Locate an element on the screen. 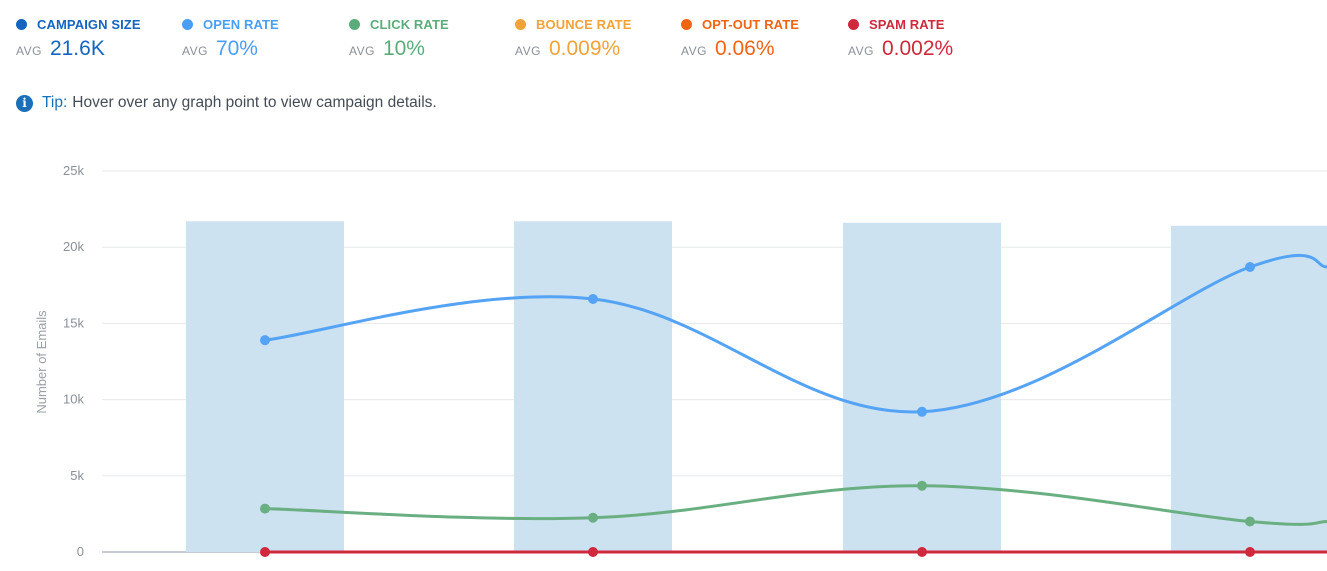  tip-prefix: Tip: is located at coordinates (55, 102).